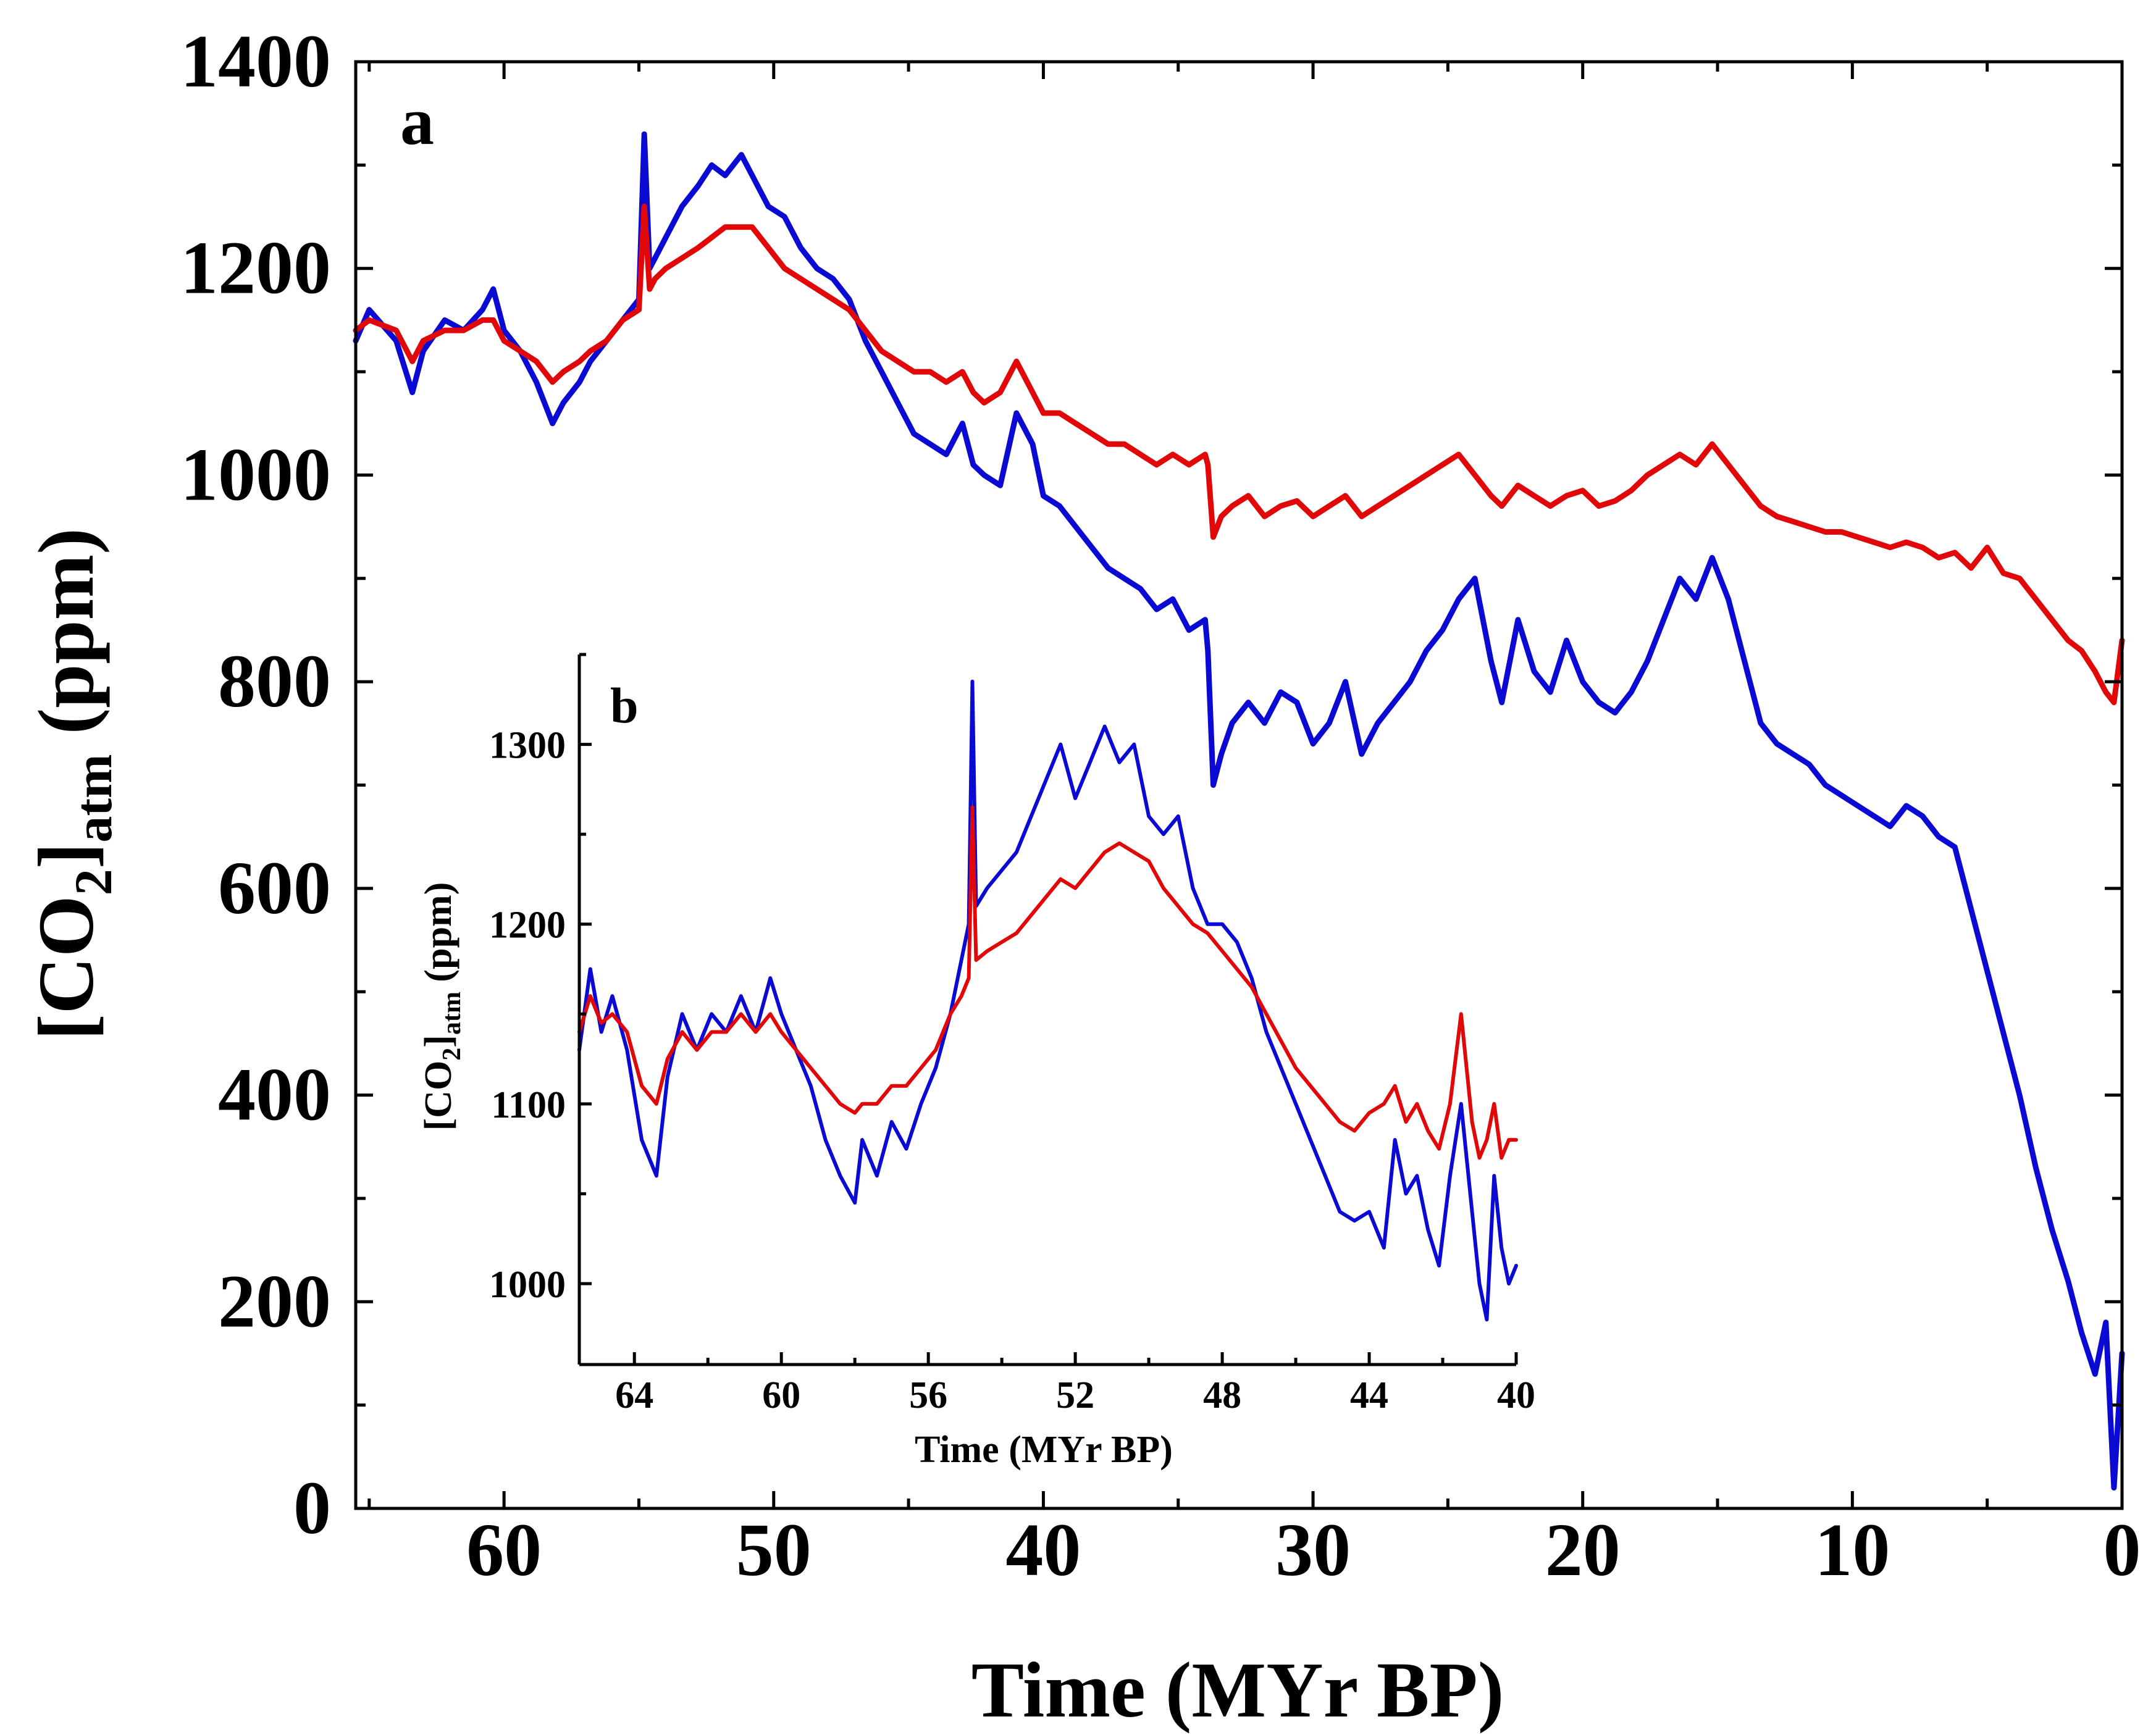 The image size is (2156, 1735). I want to click on inset-y-axis-title: [CO2]atm (ppm), so click(442, 1006).